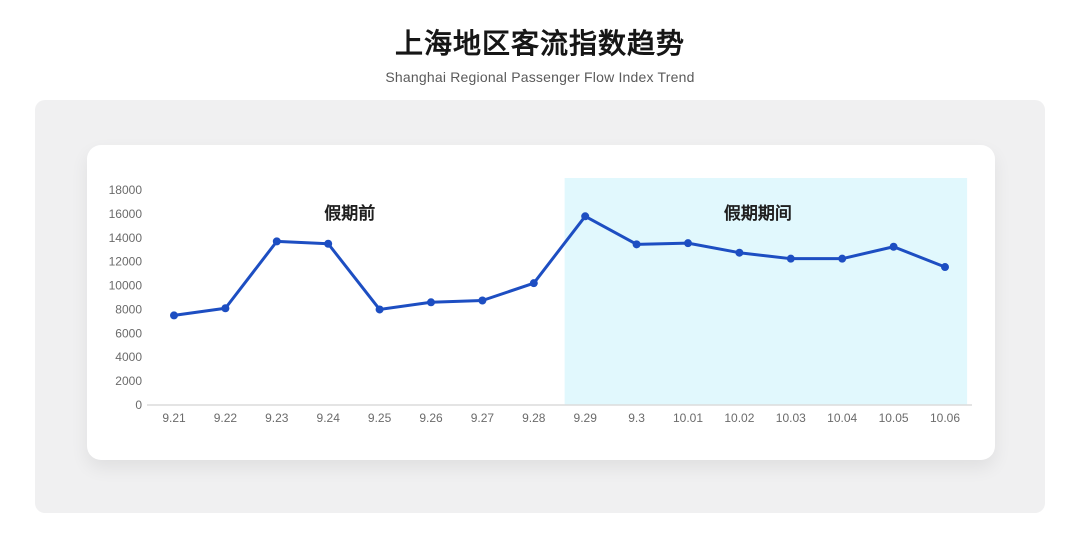  Describe the element at coordinates (329, 418) in the screenshot. I see `x-tick-label: 9.24` at that location.